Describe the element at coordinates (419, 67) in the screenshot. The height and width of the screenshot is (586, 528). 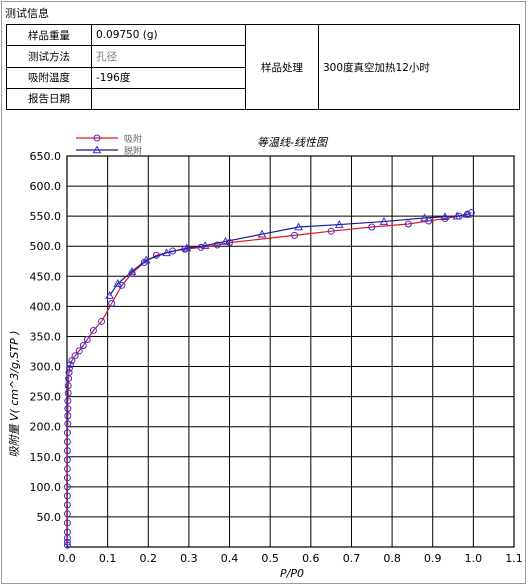
I see `treatment-value: 300度真空加热12小时` at that location.